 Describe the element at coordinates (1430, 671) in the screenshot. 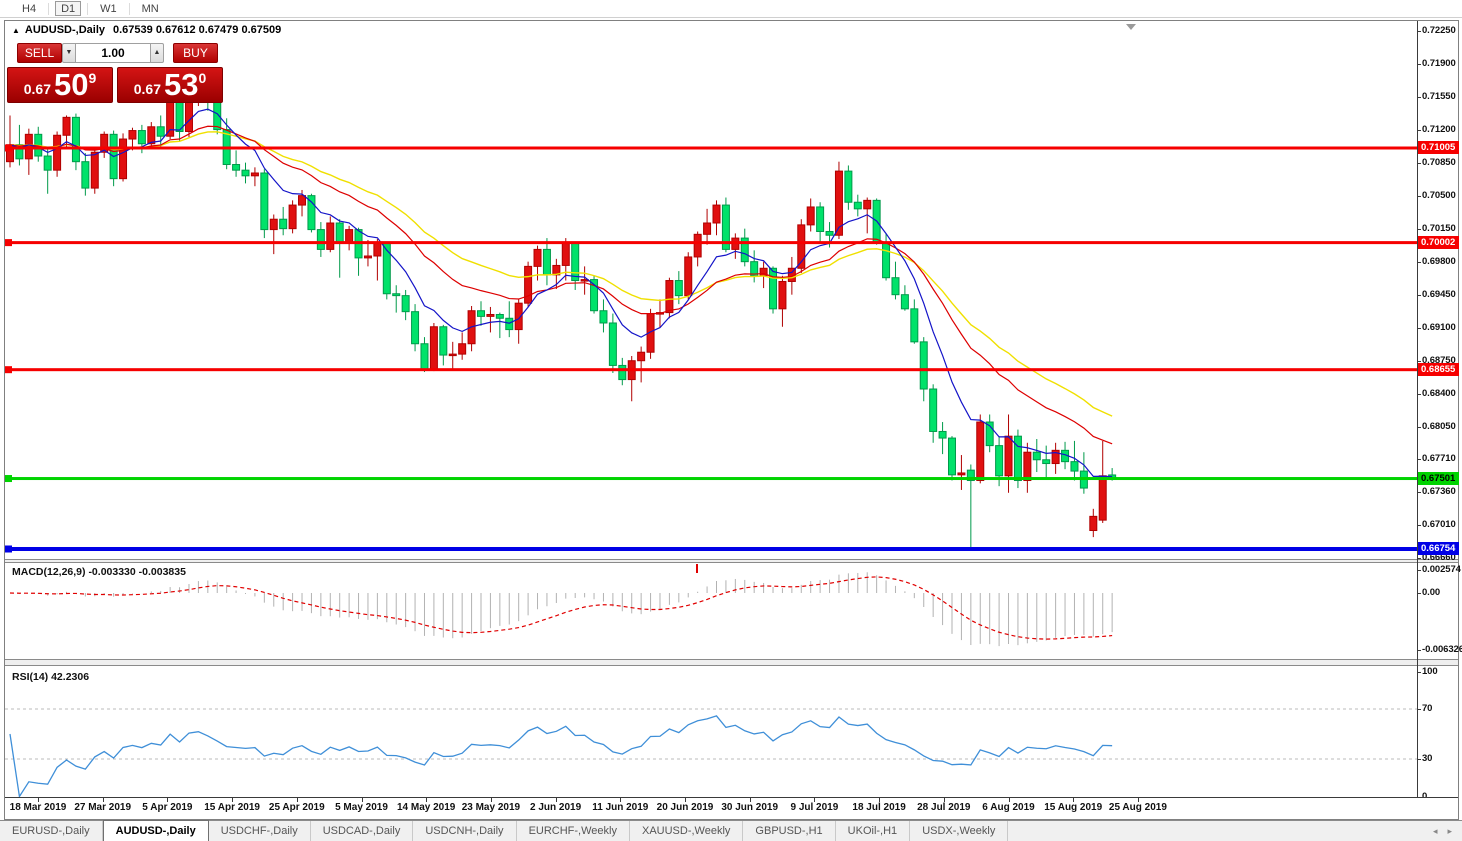

I see `axis-label: 100` at that location.